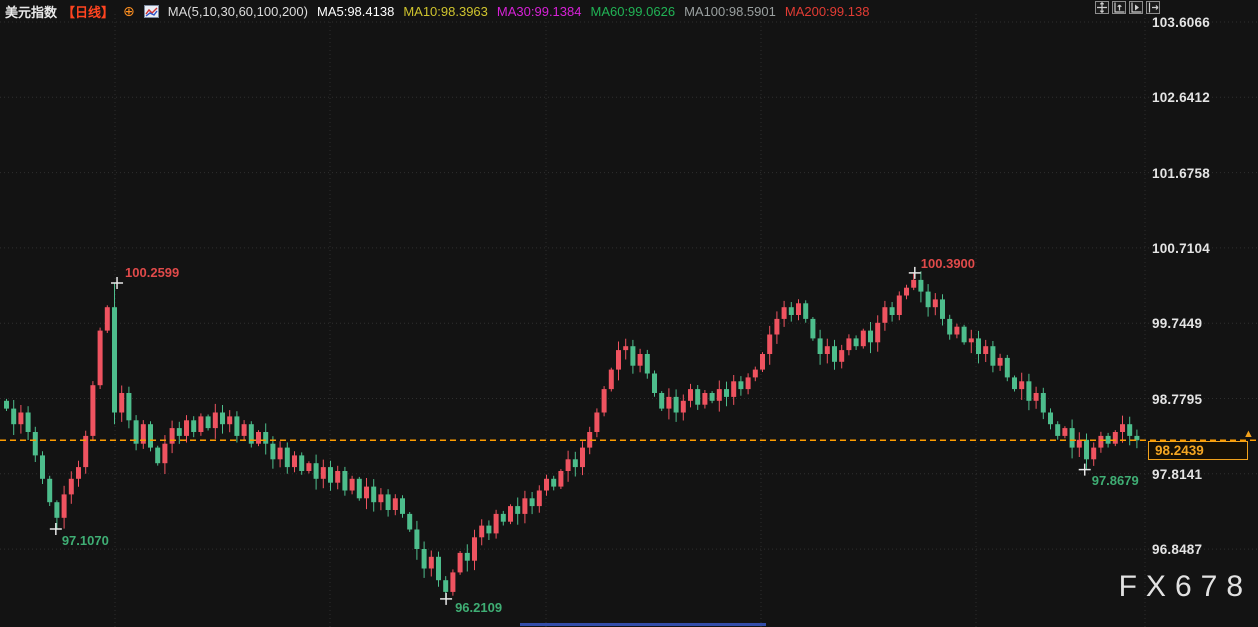 This screenshot has height=627, width=1258. What do you see at coordinates (1177, 399) in the screenshot?
I see `axis-price-label: 98.7795` at bounding box center [1177, 399].